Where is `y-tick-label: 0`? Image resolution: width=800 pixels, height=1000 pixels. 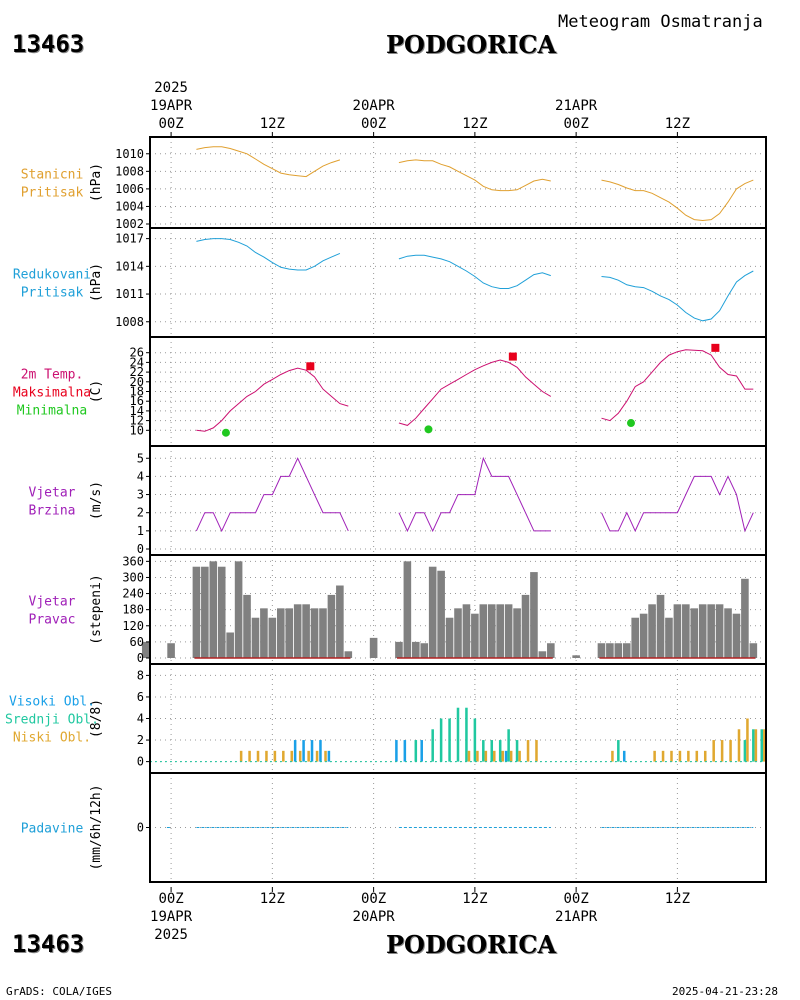
y-tick-label: 0 is located at coordinates (140, 762).